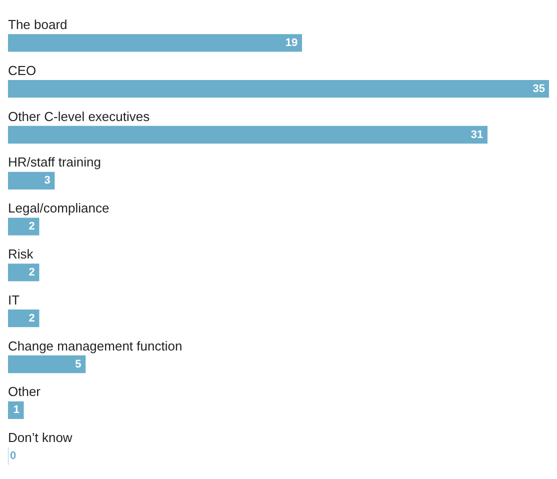 This screenshot has height=479, width=557. What do you see at coordinates (22, 70) in the screenshot?
I see `y-tick-label: CEO` at bounding box center [22, 70].